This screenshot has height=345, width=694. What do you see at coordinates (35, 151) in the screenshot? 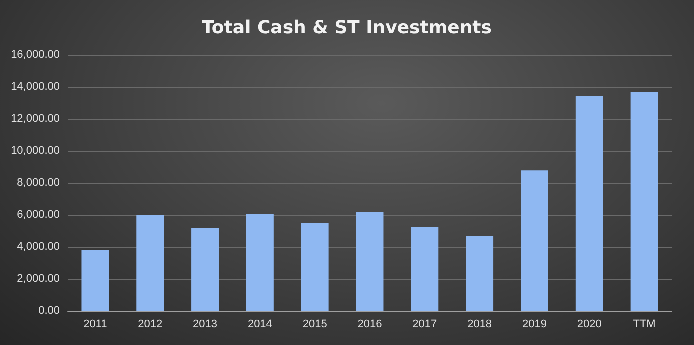
I see `y-tick-label: 10,000.00` at bounding box center [35, 151].